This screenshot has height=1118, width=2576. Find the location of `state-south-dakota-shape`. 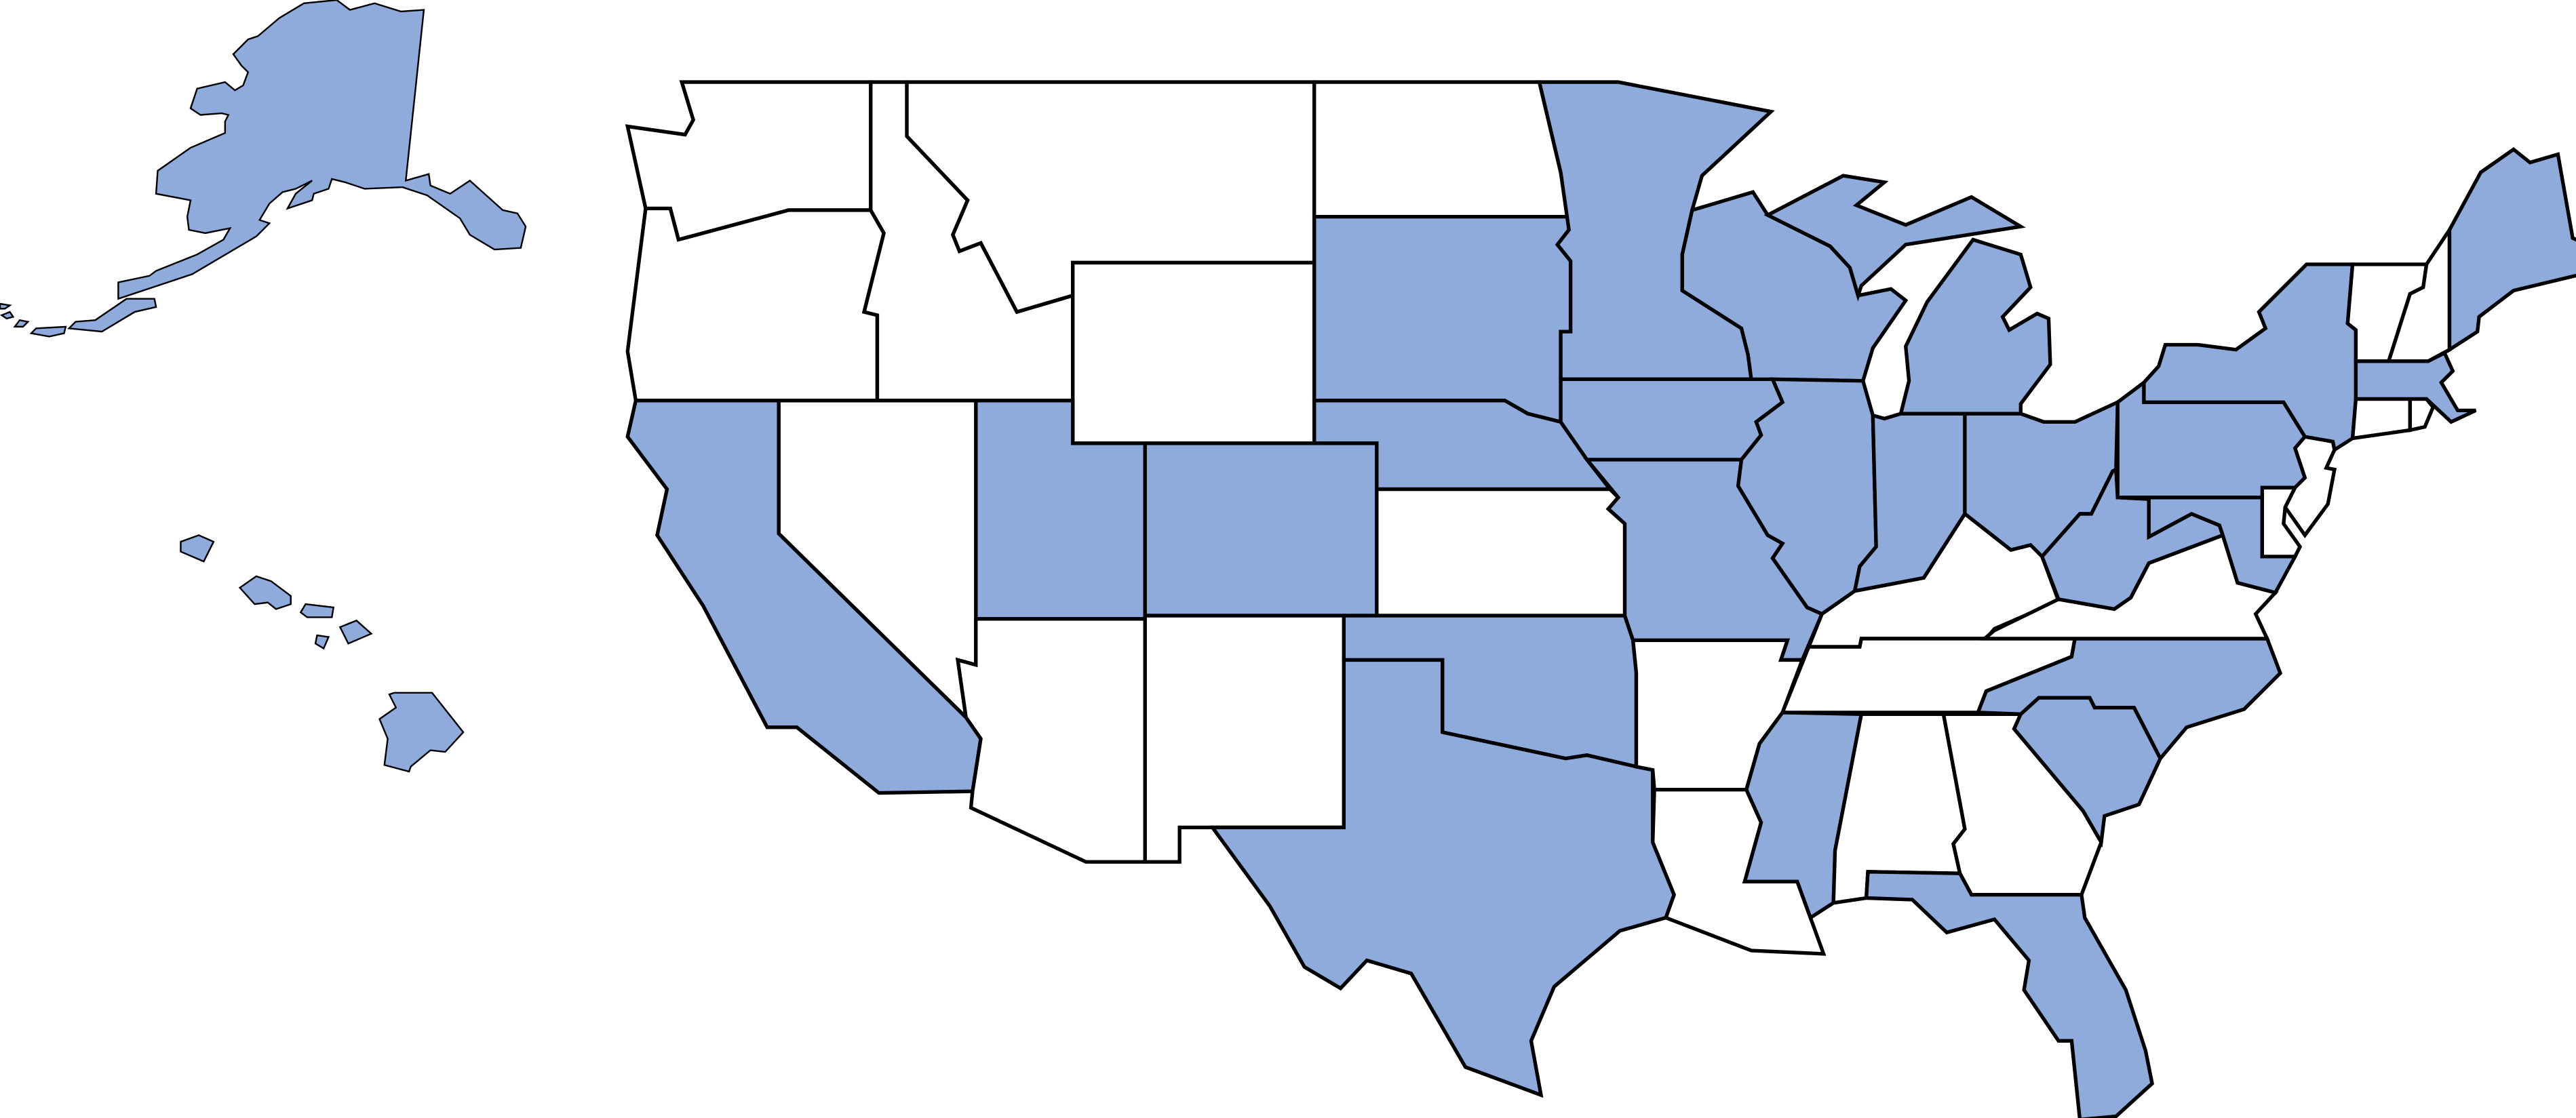

state-south-dakota-shape is located at coordinates (1442, 319).